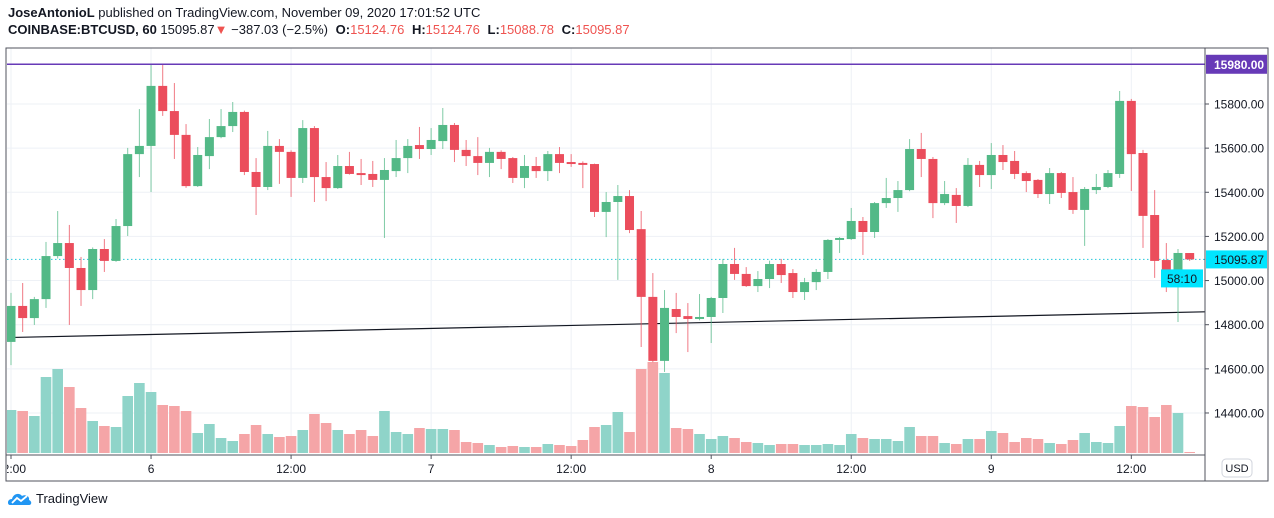 The height and width of the screenshot is (518, 1274). I want to click on horizontal-line-price-box, so click(1236, 64).